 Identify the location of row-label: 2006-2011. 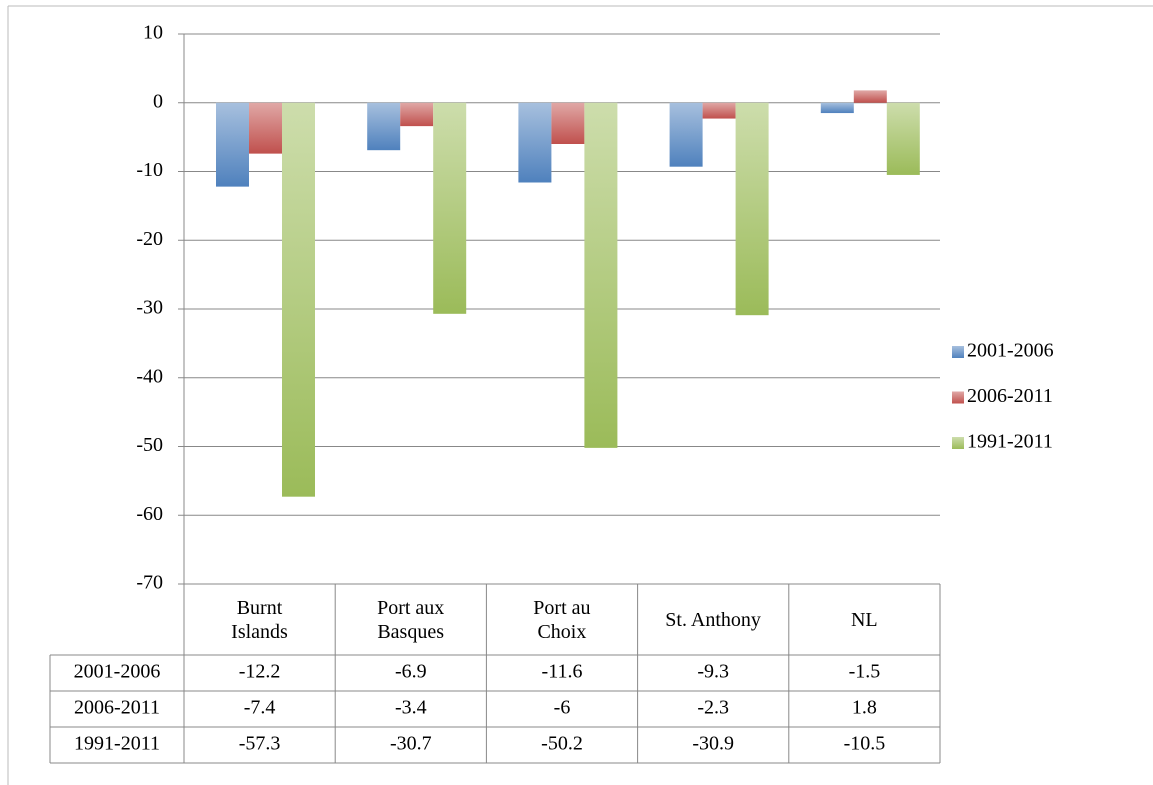
(117, 708).